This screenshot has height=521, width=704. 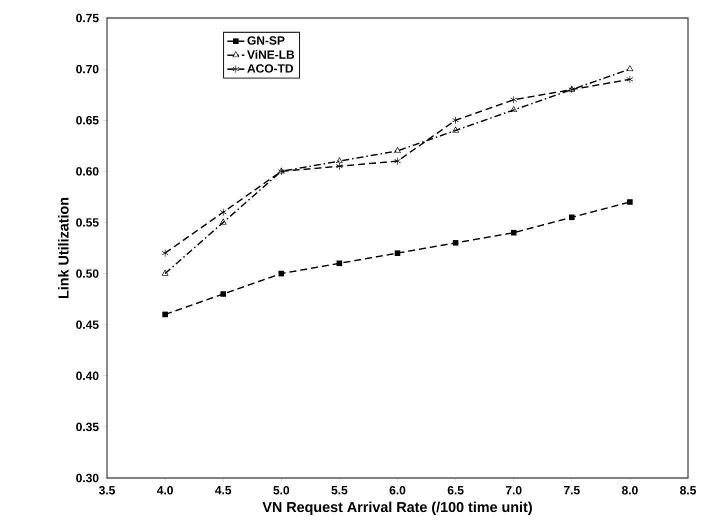 I want to click on legend-label: ACO-TD, so click(x=270, y=68).